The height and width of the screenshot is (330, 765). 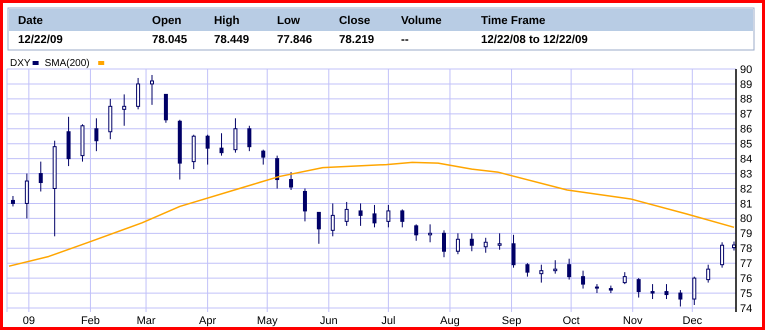 I want to click on x-tick-label: Feb, so click(x=90, y=321).